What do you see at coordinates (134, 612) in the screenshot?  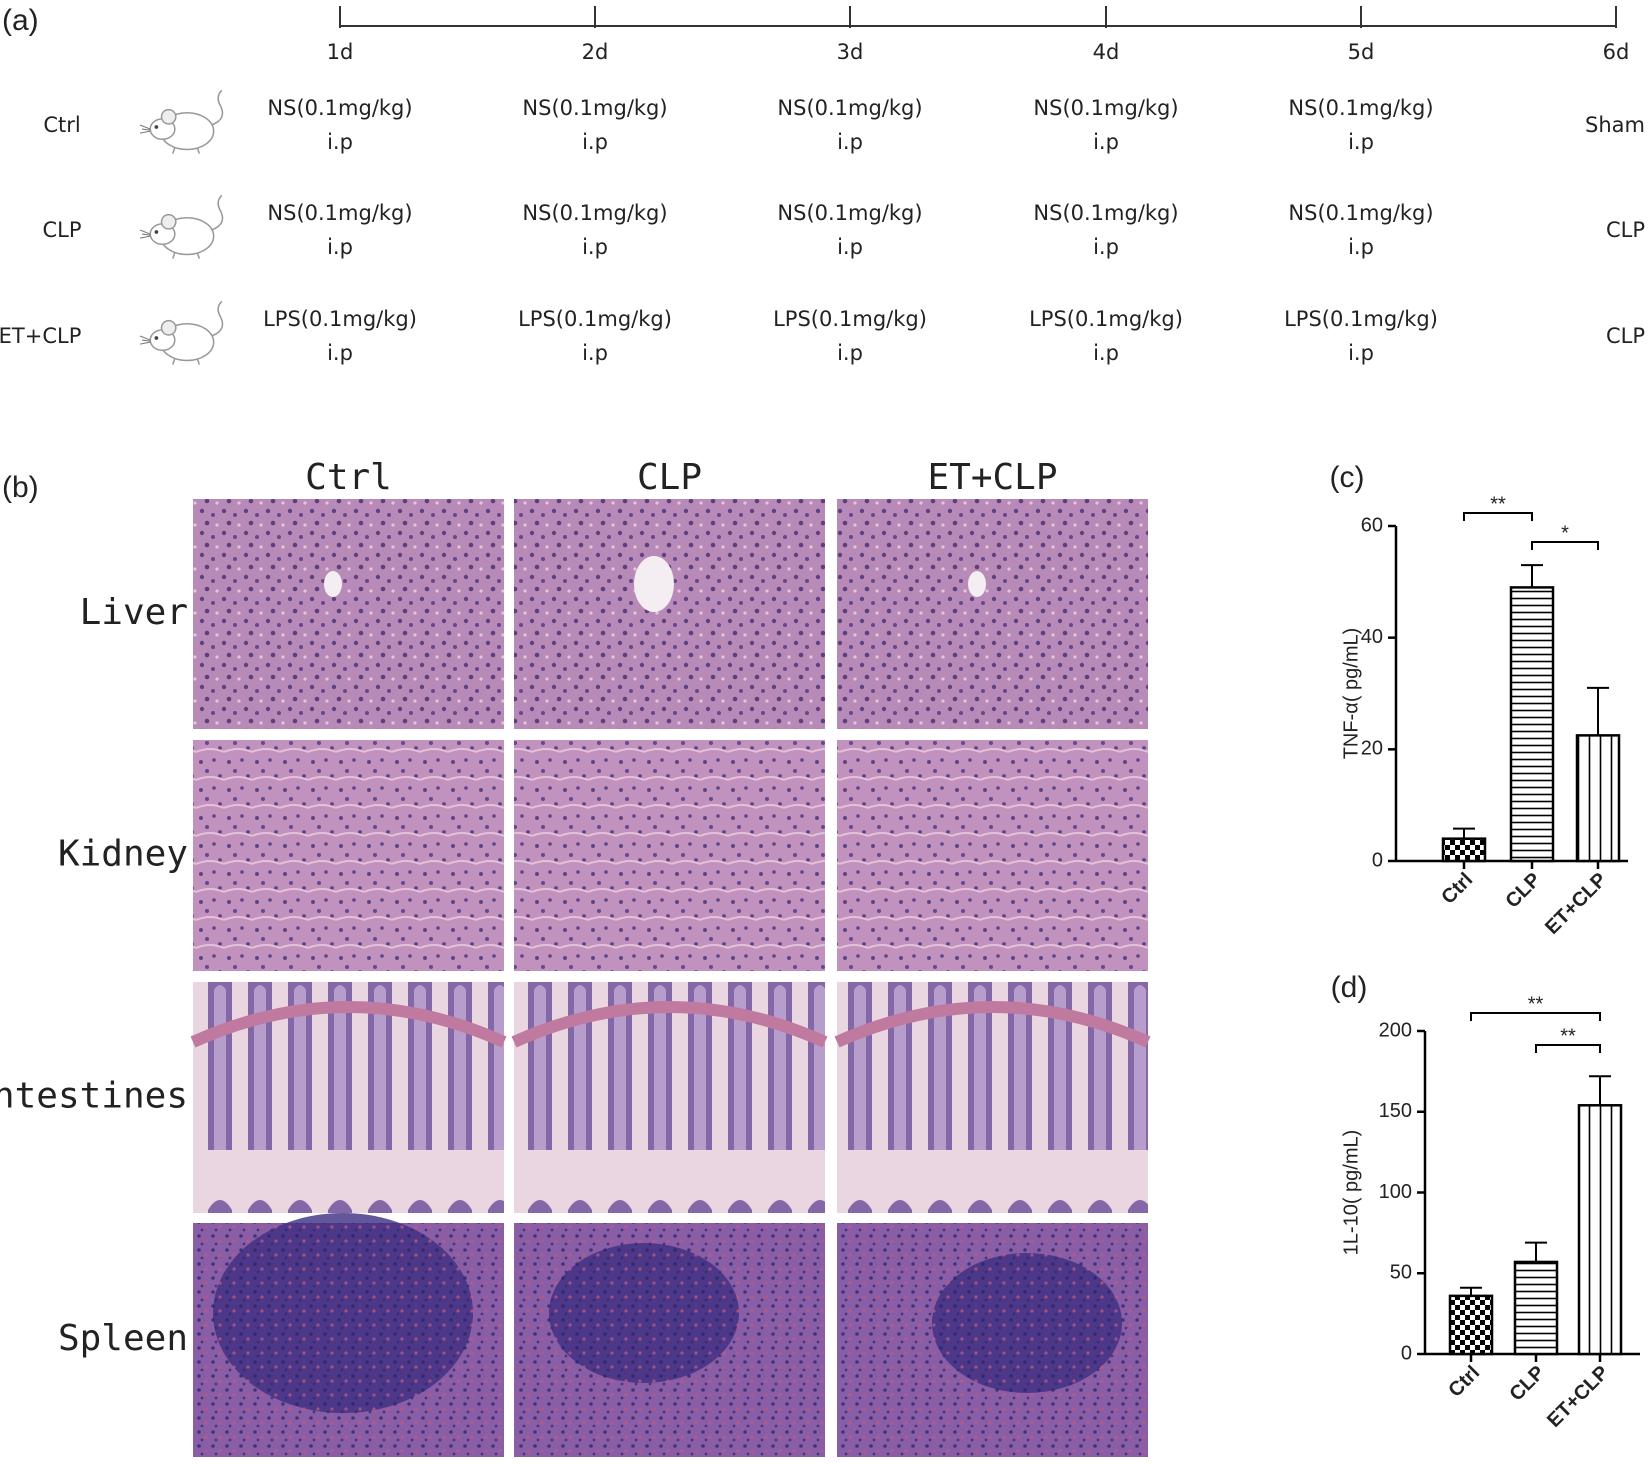 I see `row-label: Liver` at bounding box center [134, 612].